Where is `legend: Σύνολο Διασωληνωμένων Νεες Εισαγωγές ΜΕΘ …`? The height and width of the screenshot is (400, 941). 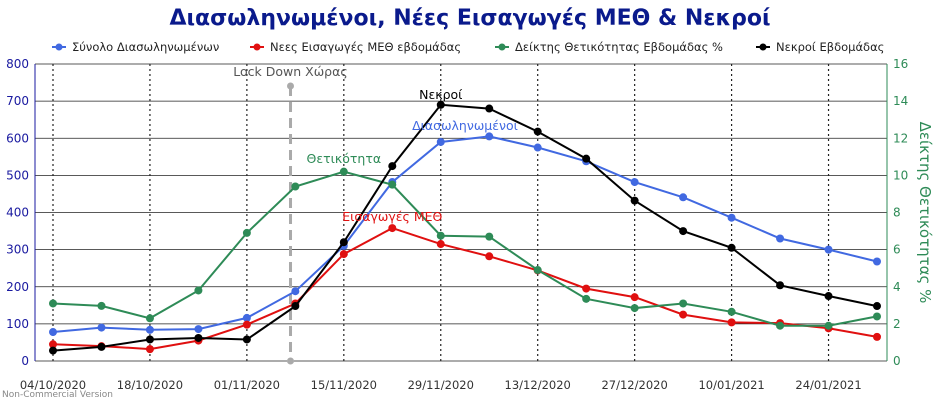
legend: Σύνολο Διασωληνωμένων Νεες Εισαγωγές ΜΕΘ … is located at coordinates (468, 47).